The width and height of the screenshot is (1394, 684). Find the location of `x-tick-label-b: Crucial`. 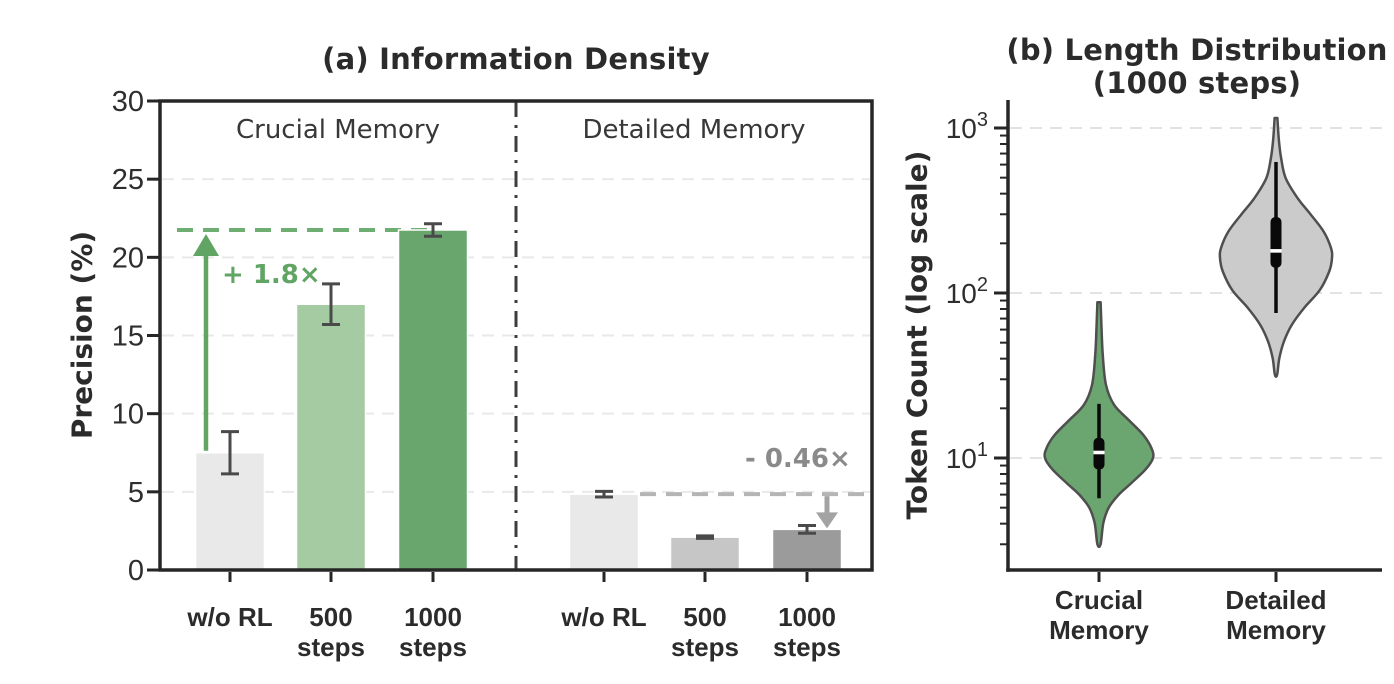

x-tick-label-b: Crucial is located at coordinates (1099, 600).